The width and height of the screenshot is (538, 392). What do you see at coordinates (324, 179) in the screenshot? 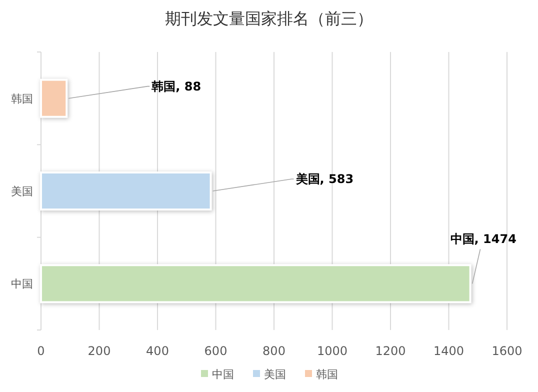
I see `data-label: 美国, 583` at bounding box center [324, 179].